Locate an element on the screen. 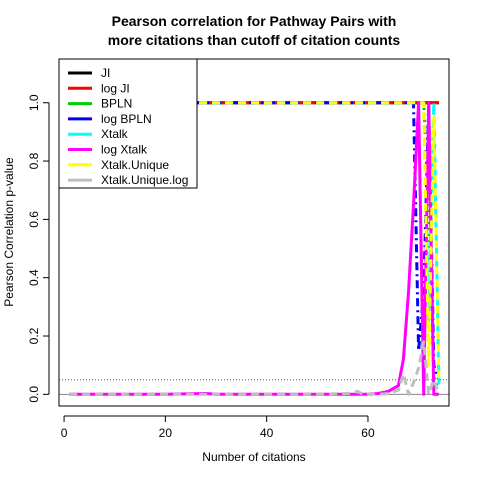 The image size is (480, 480). legend-label: BPLN is located at coordinates (116, 104).